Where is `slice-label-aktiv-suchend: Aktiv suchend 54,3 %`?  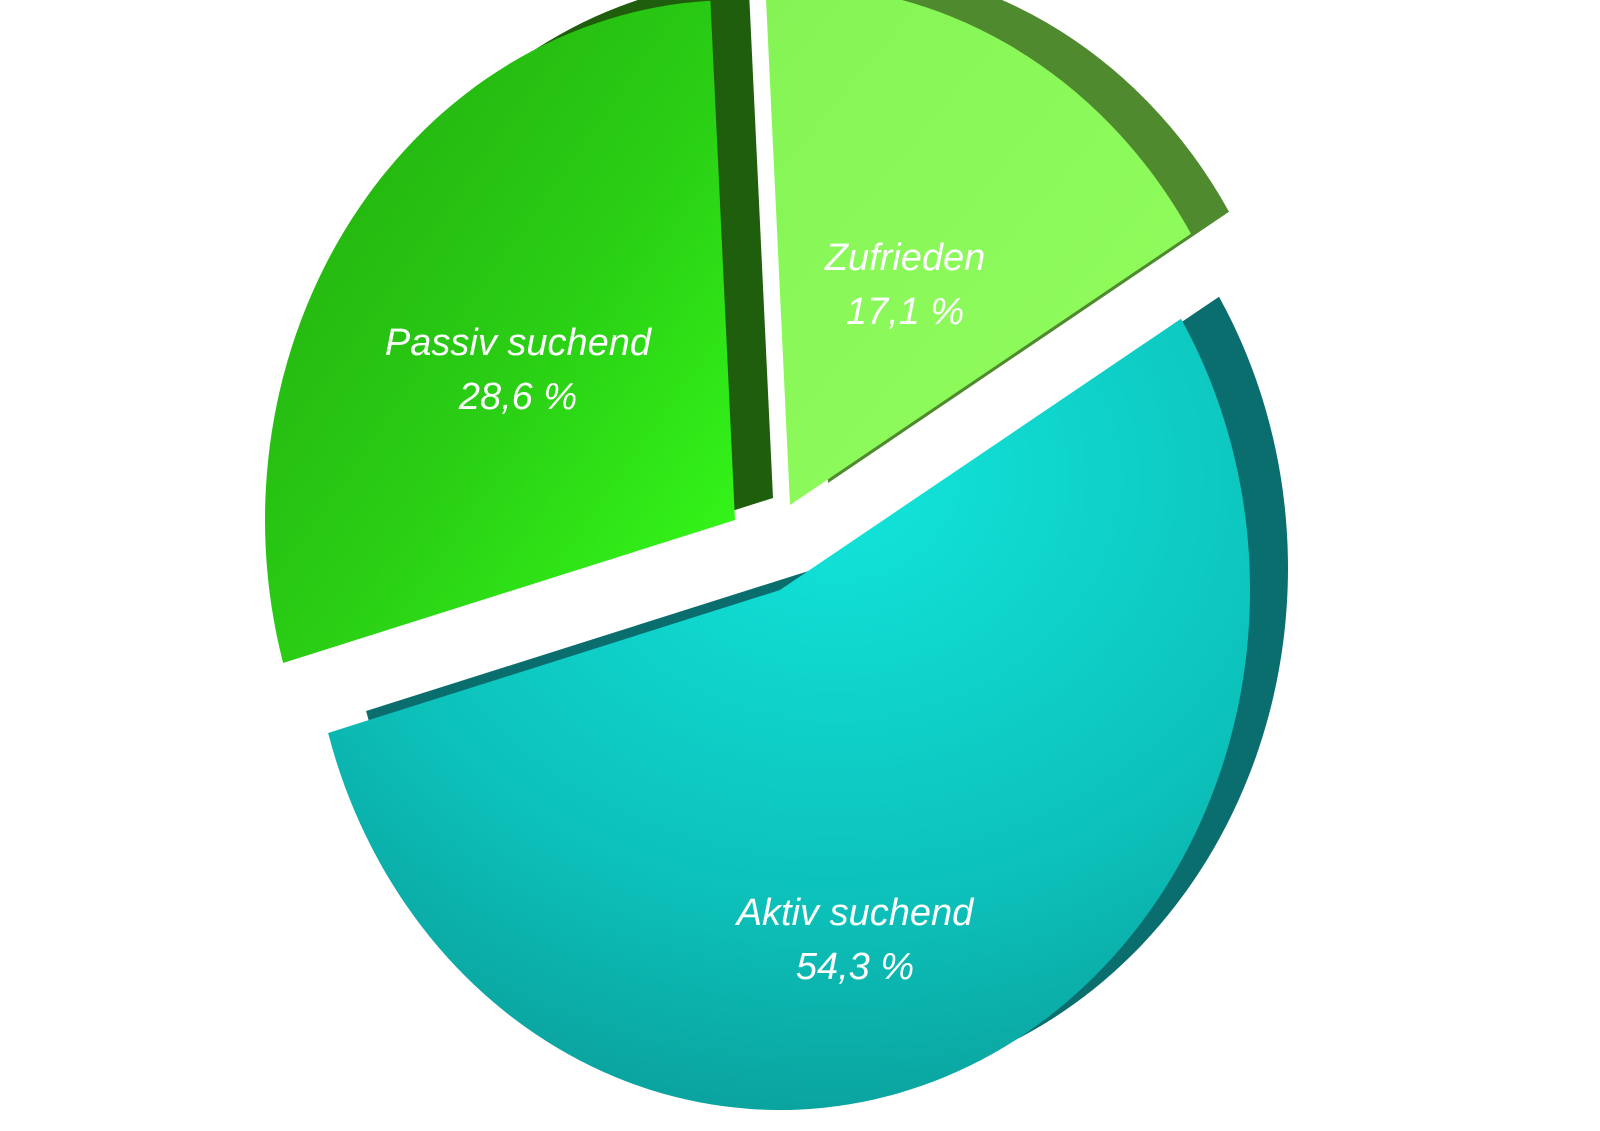
slice-label-aktiv-suchend: Aktiv suchend 54,3 % is located at coordinates (855, 940).